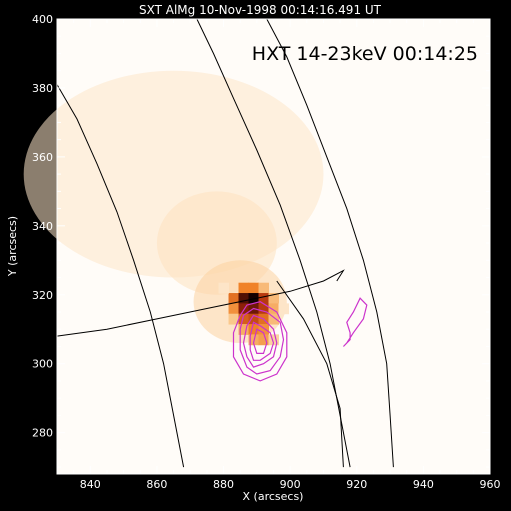  What do you see at coordinates (356, 484) in the screenshot?
I see `x-tick-label: 920` at bounding box center [356, 484].